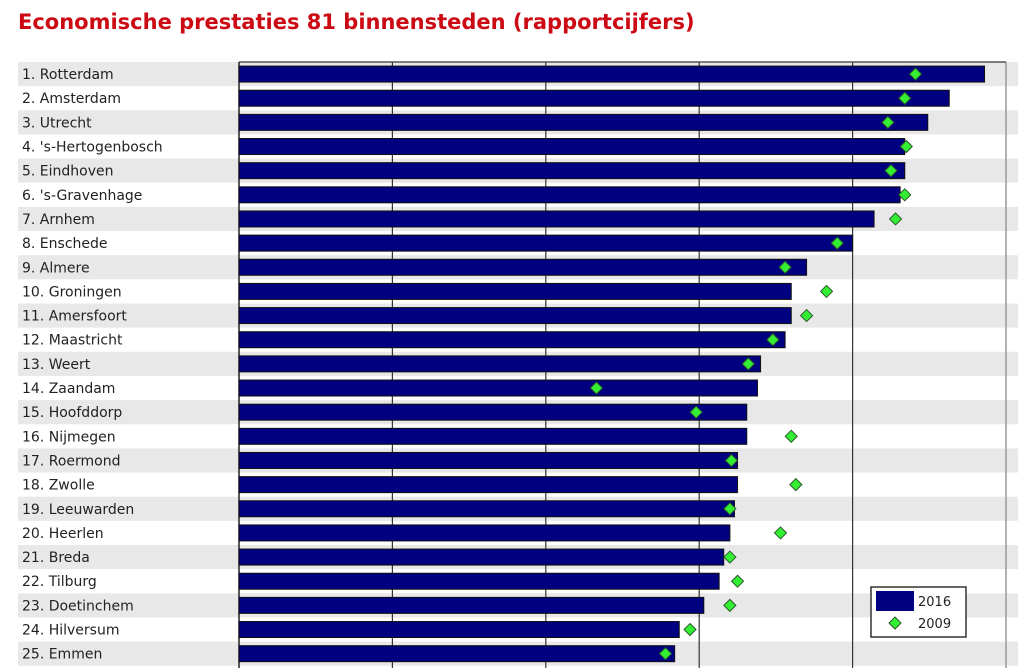 The width and height of the screenshot is (1024, 668). I want to click on category-label: 15. Hoofddorp, so click(72, 413).